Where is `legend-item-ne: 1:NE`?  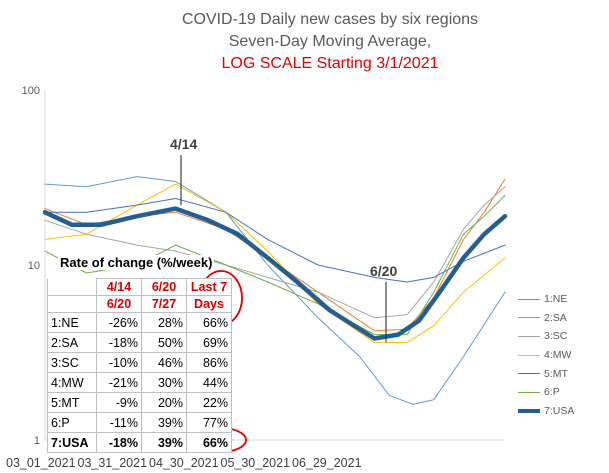 legend-item-ne: 1:NE is located at coordinates (562, 299).